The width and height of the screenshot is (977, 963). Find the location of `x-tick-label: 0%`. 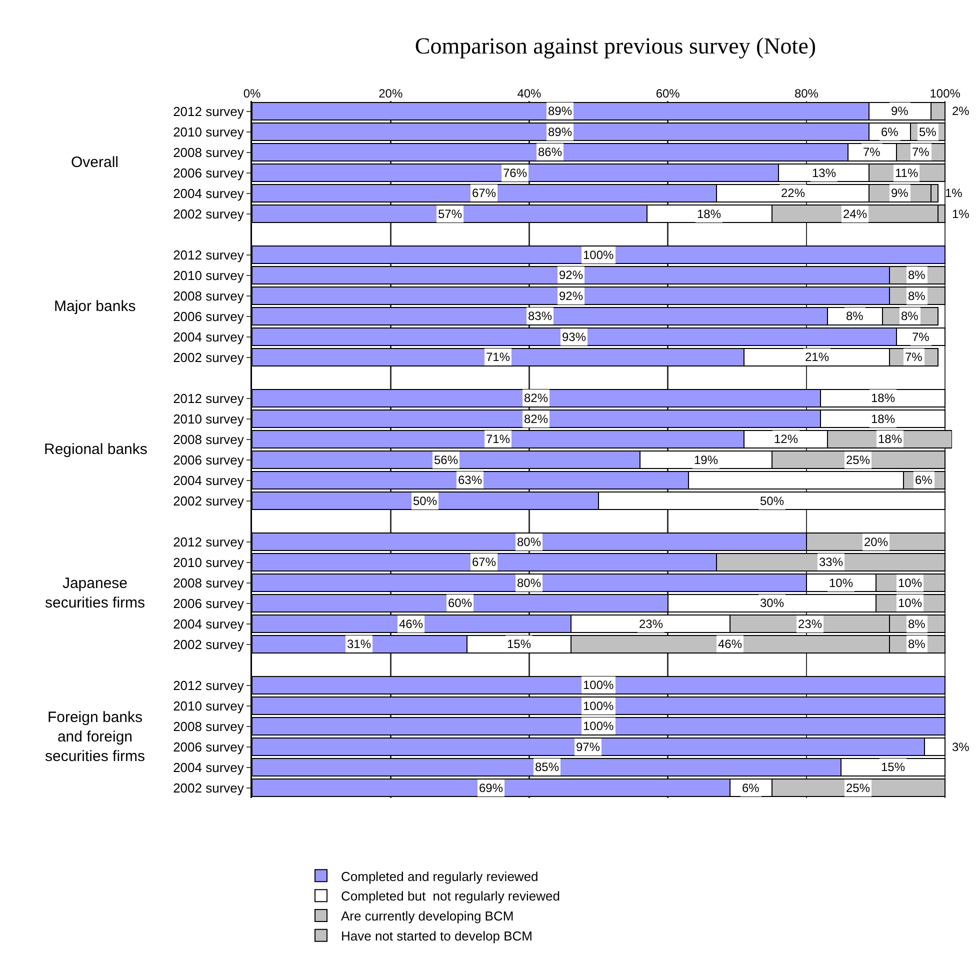

x-tick-label: 0% is located at coordinates (252, 93).